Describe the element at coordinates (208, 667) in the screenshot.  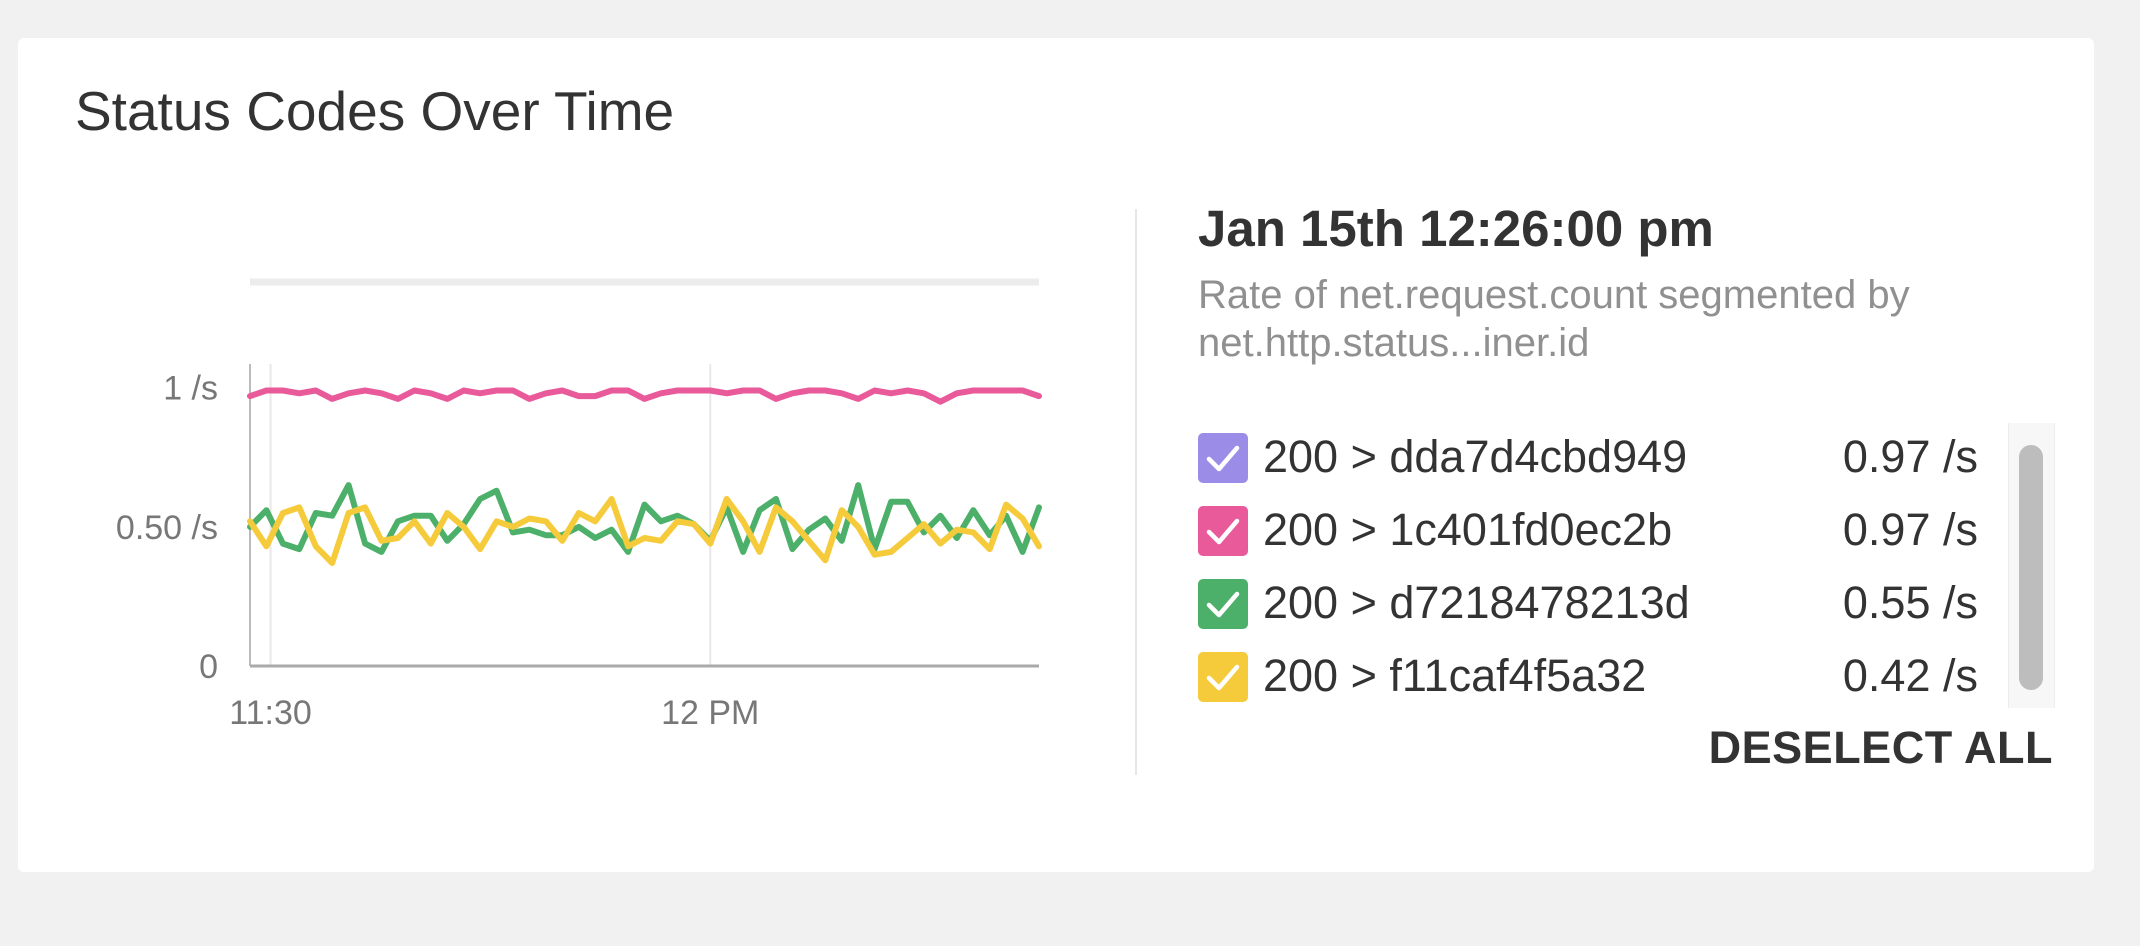
I see `y-tick-label: 0` at that location.